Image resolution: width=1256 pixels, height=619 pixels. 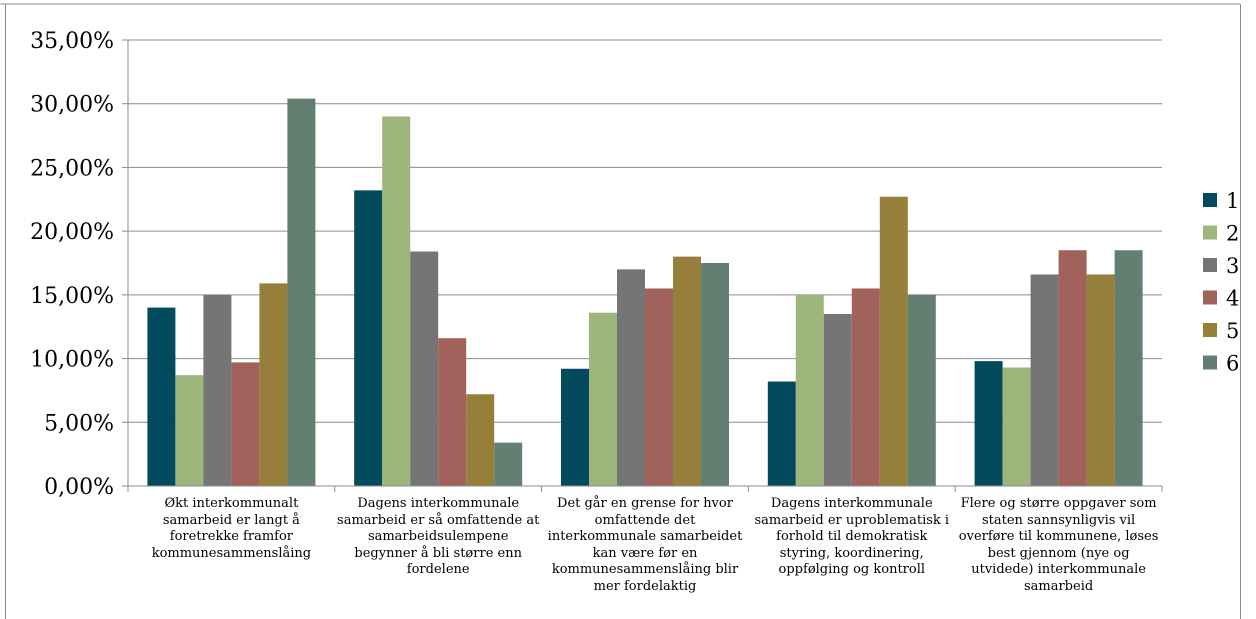 What do you see at coordinates (79, 487) in the screenshot?
I see `y-tick-label: 0,00%` at bounding box center [79, 487].